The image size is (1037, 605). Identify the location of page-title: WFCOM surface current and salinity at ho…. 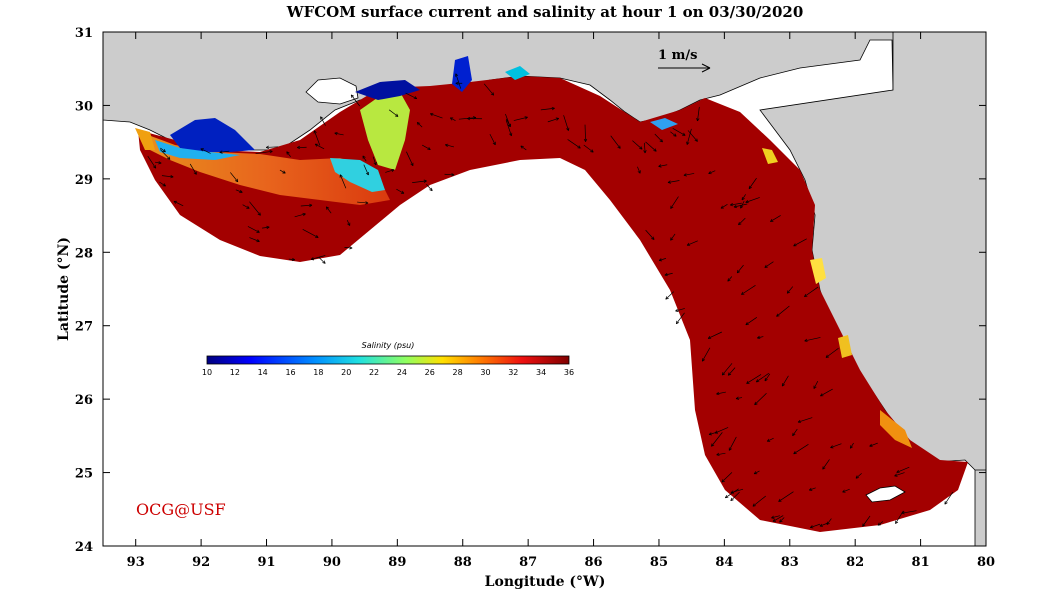
(545, 12).